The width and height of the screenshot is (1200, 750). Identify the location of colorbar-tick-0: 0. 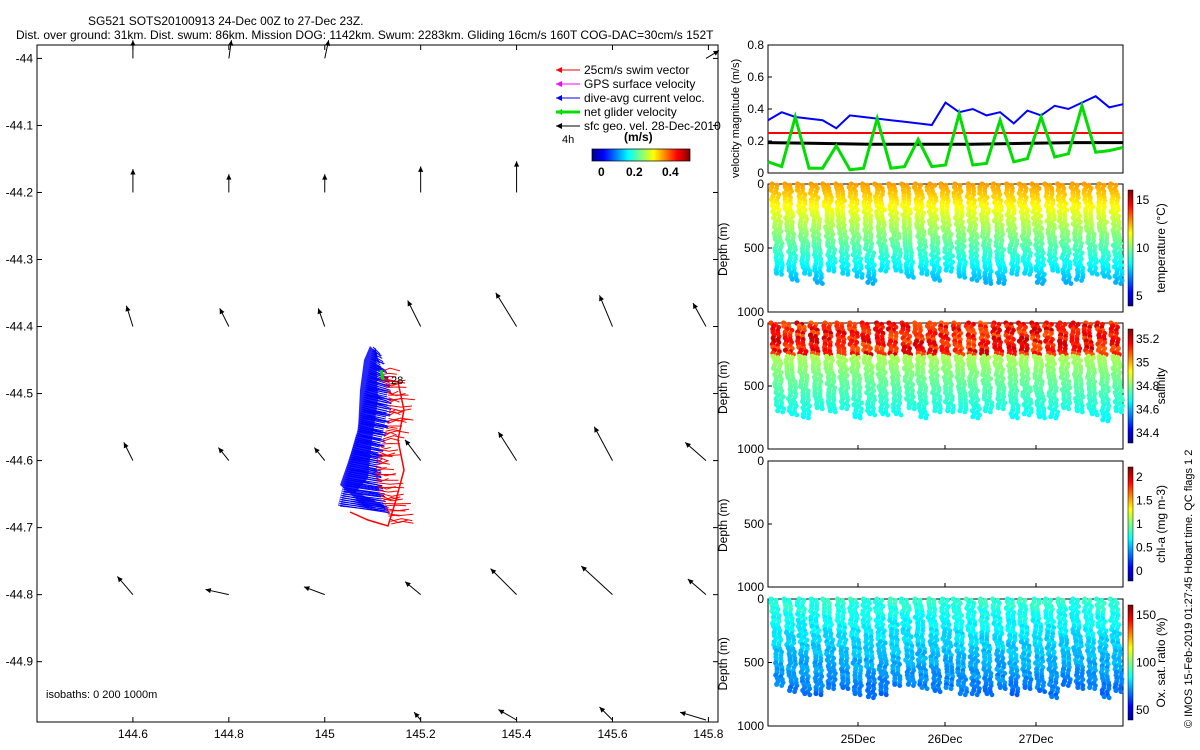
(601, 172).